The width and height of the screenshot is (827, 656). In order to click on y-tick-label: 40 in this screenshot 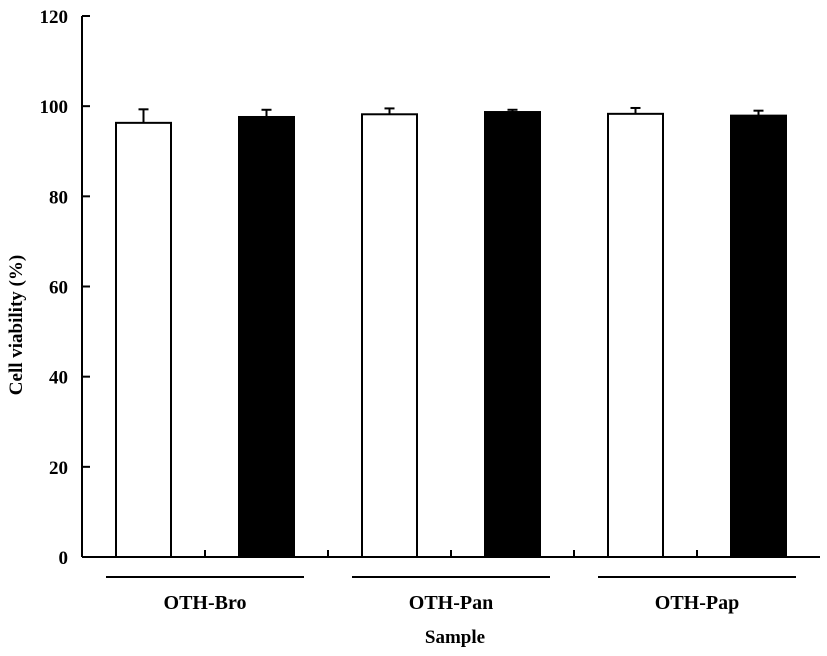, I will do `click(58, 378)`.